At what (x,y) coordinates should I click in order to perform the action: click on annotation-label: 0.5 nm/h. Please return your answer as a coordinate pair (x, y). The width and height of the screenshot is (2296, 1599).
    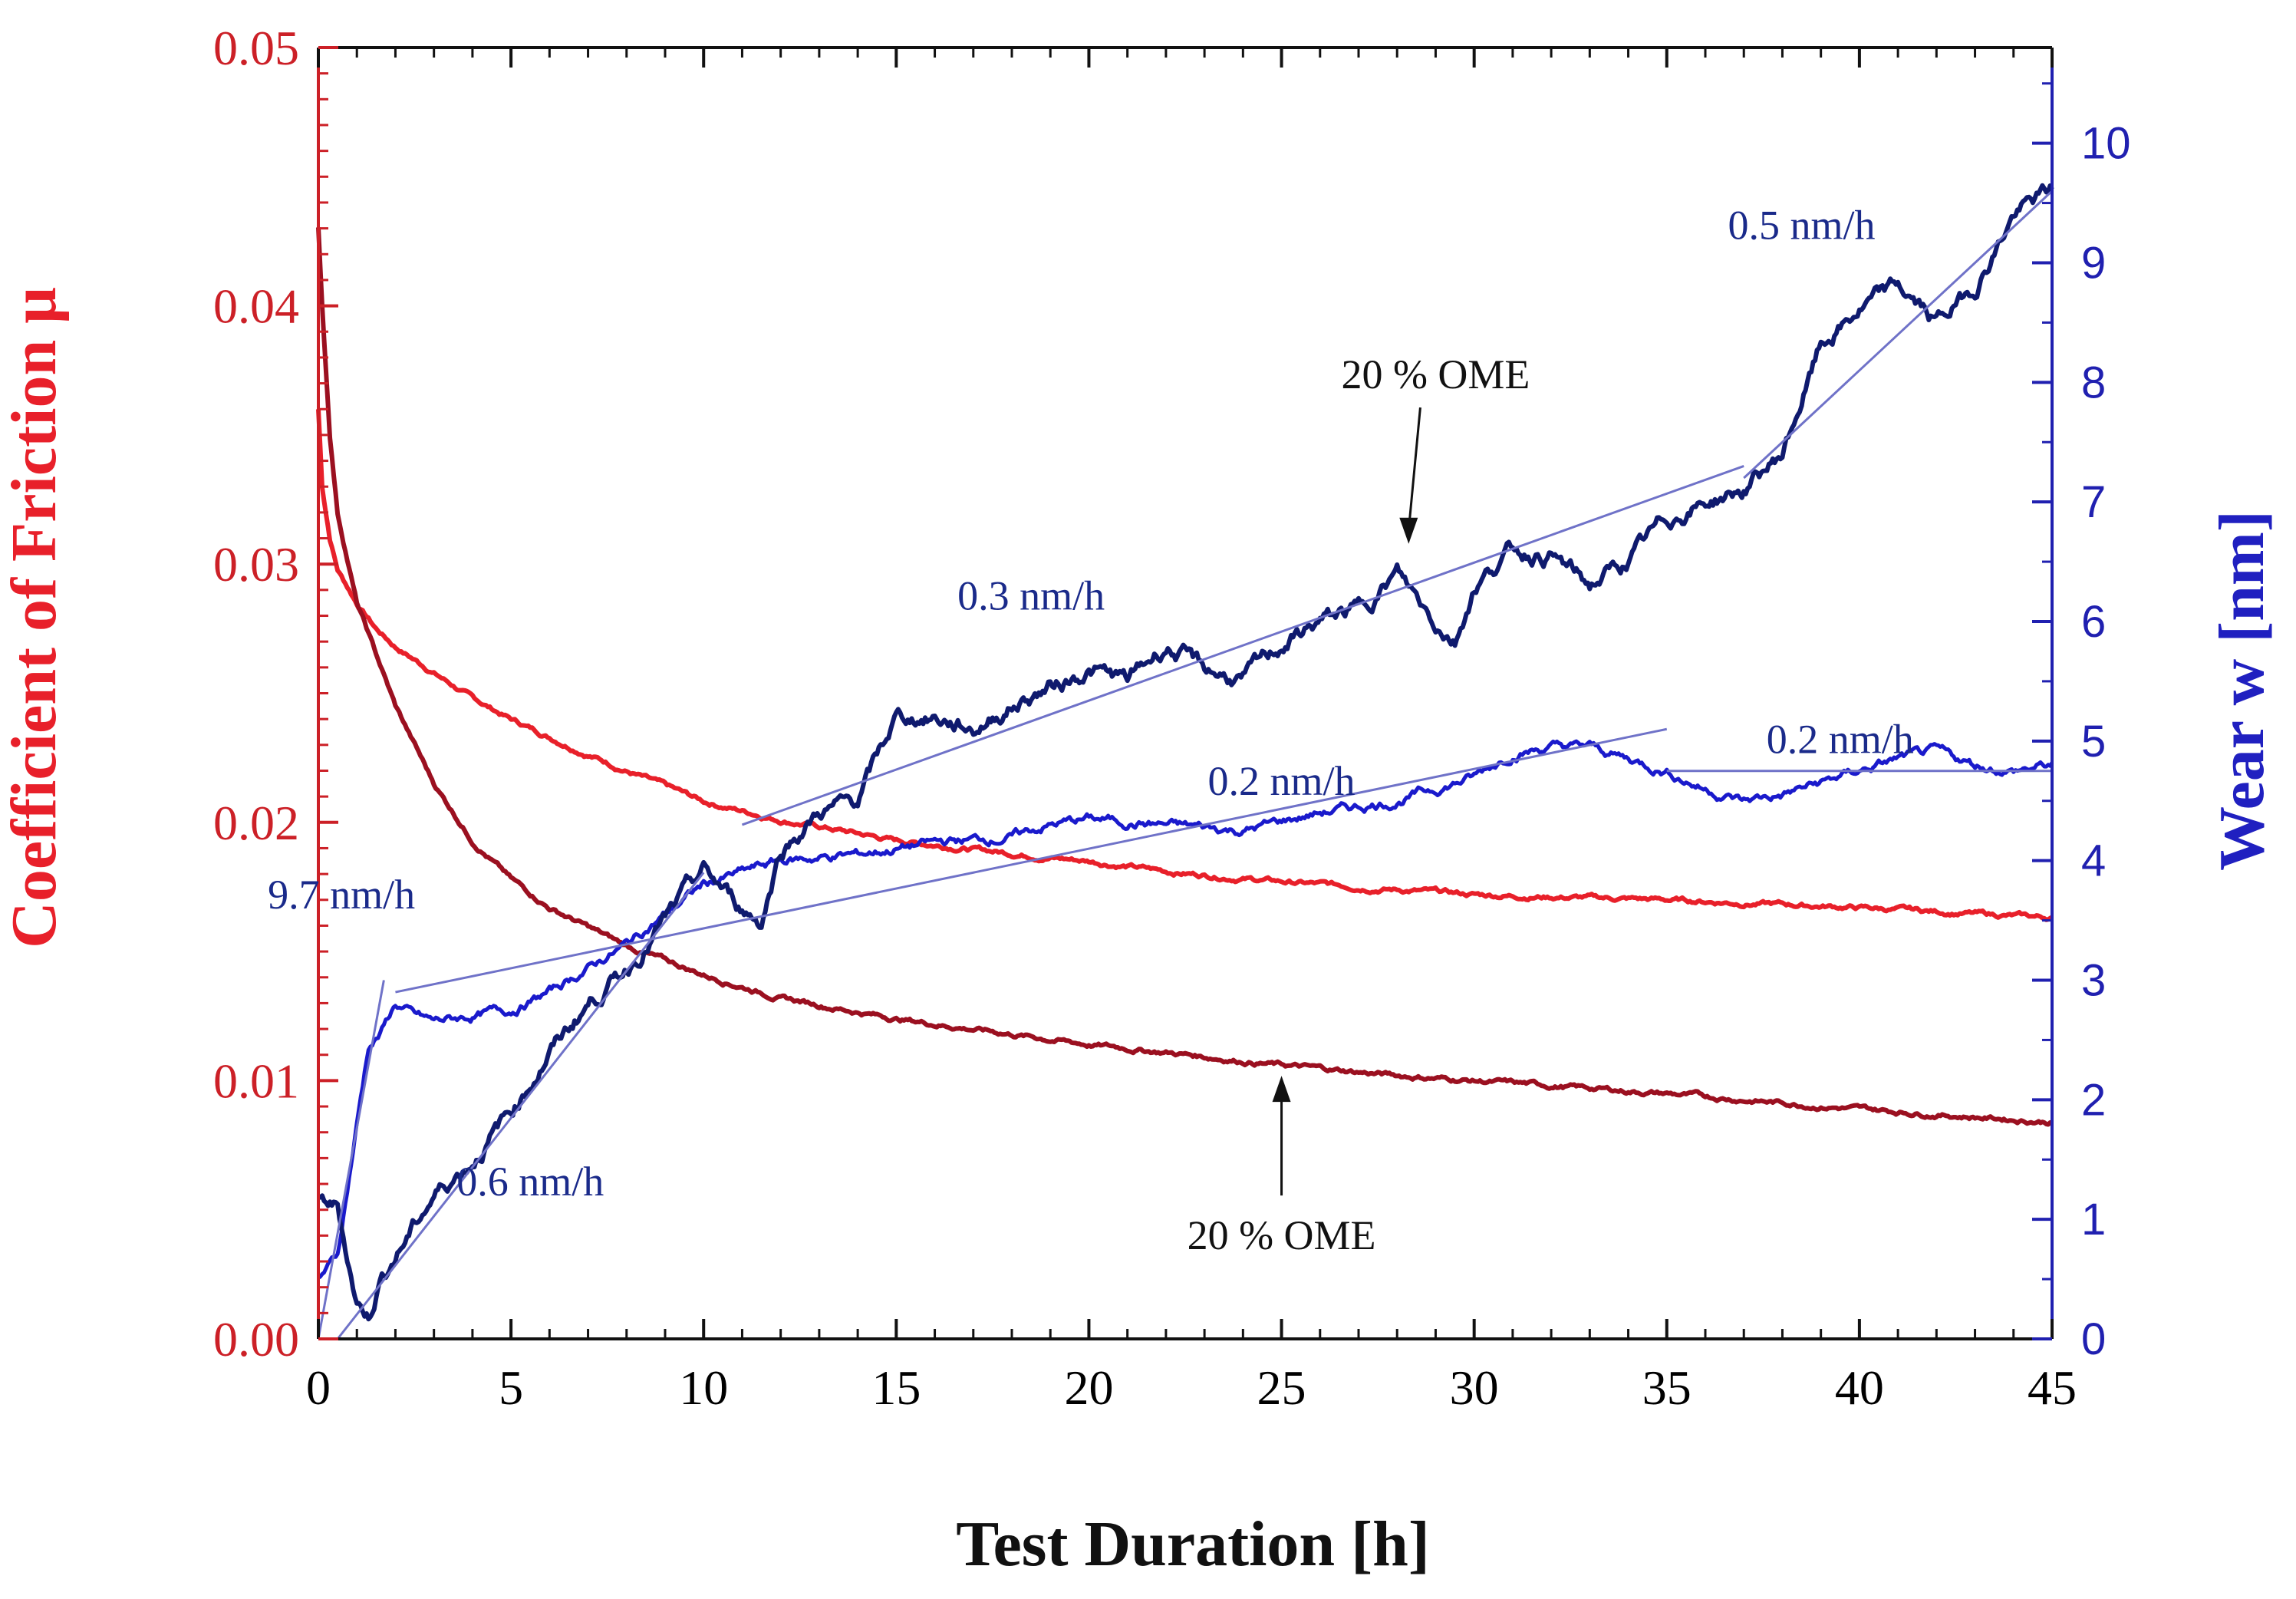
    Looking at the image, I should click on (1802, 225).